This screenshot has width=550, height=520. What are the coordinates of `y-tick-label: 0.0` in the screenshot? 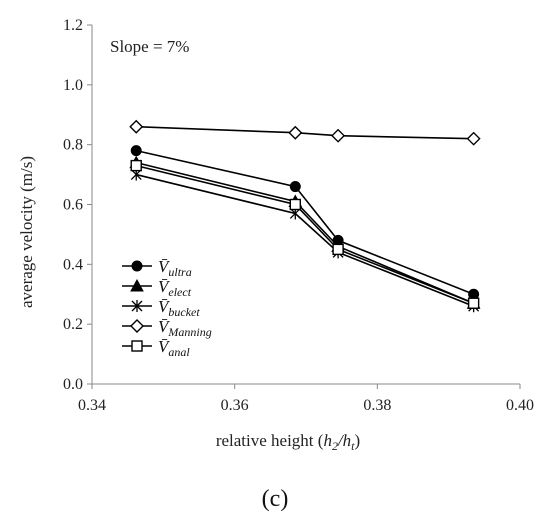 It's located at (73, 384).